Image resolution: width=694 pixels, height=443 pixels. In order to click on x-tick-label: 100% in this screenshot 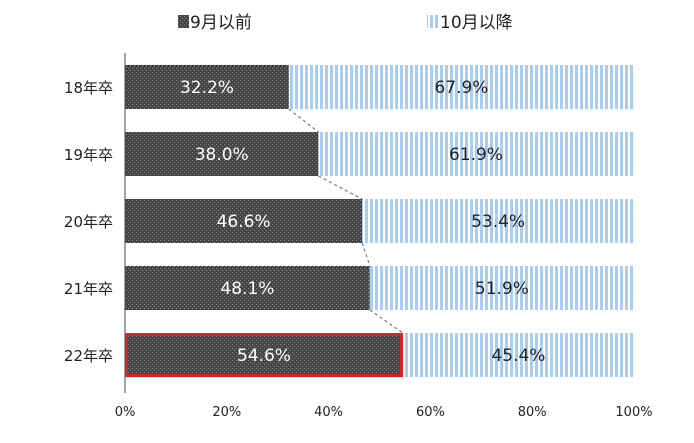, I will do `click(633, 412)`.